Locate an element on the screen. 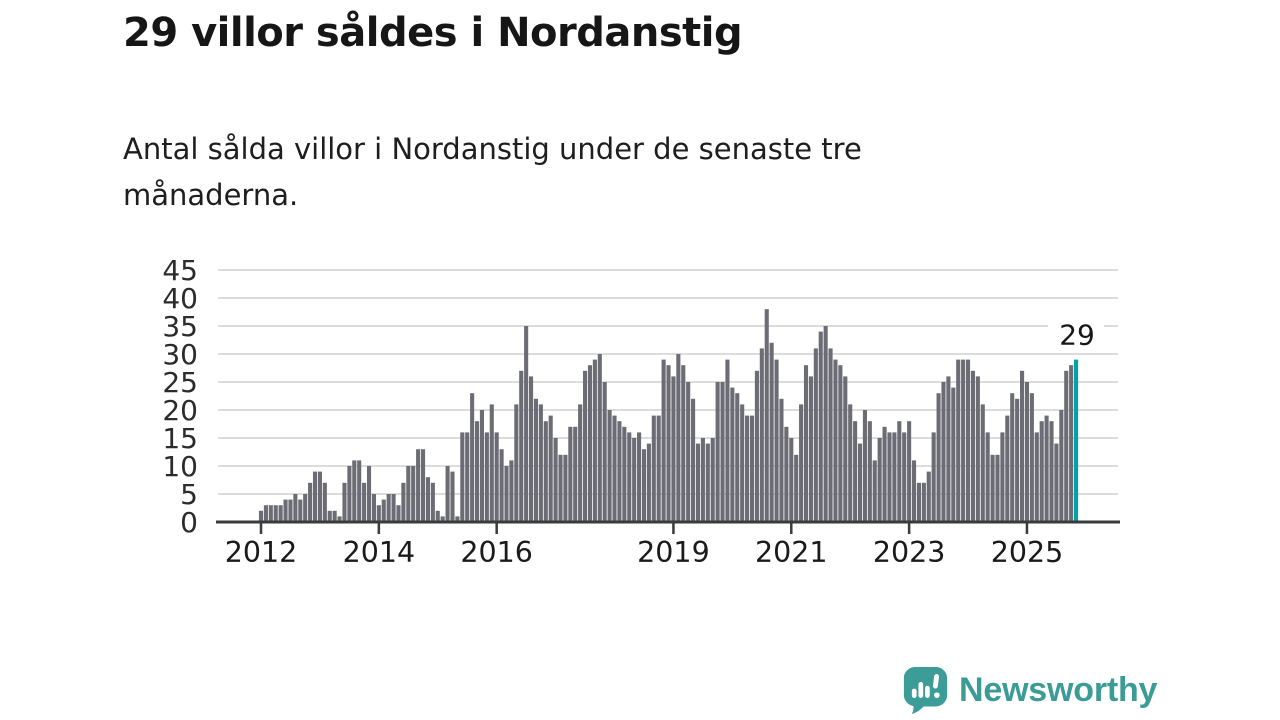 The width and height of the screenshot is (1280, 720). y-axis-tick-label: 10 is located at coordinates (180, 466).